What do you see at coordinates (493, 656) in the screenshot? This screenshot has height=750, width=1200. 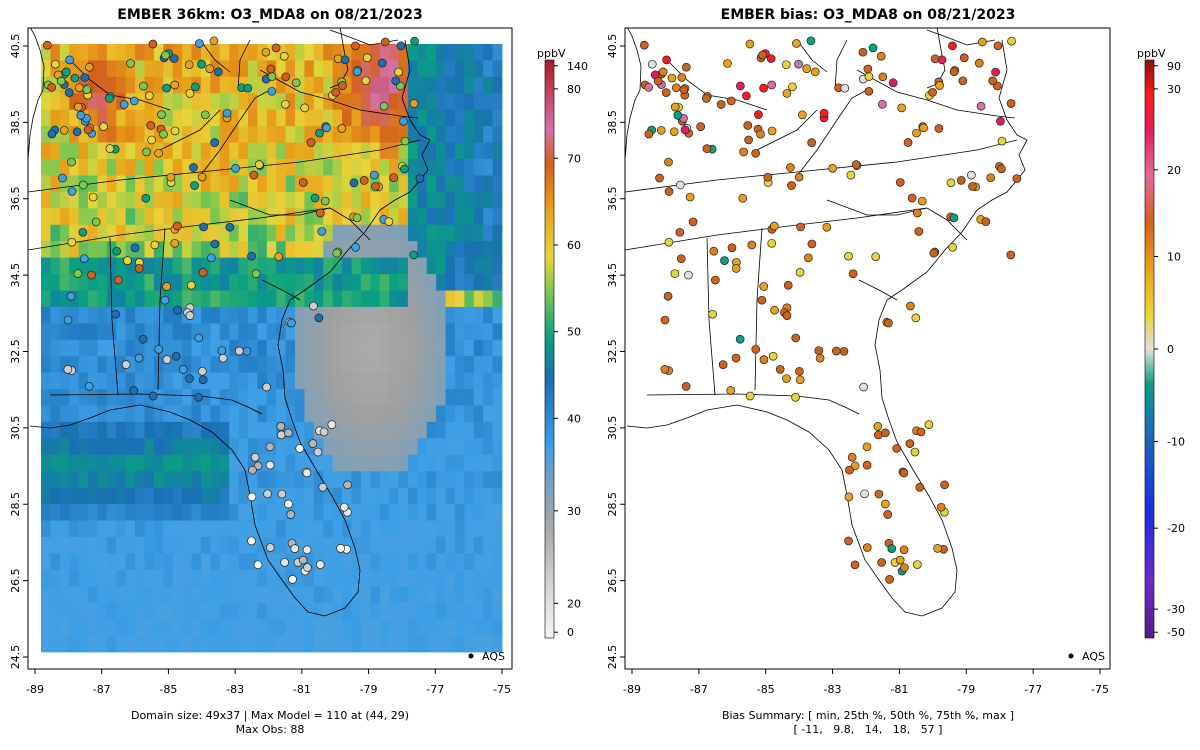 I see `left-network-label: AQS` at bounding box center [493, 656].